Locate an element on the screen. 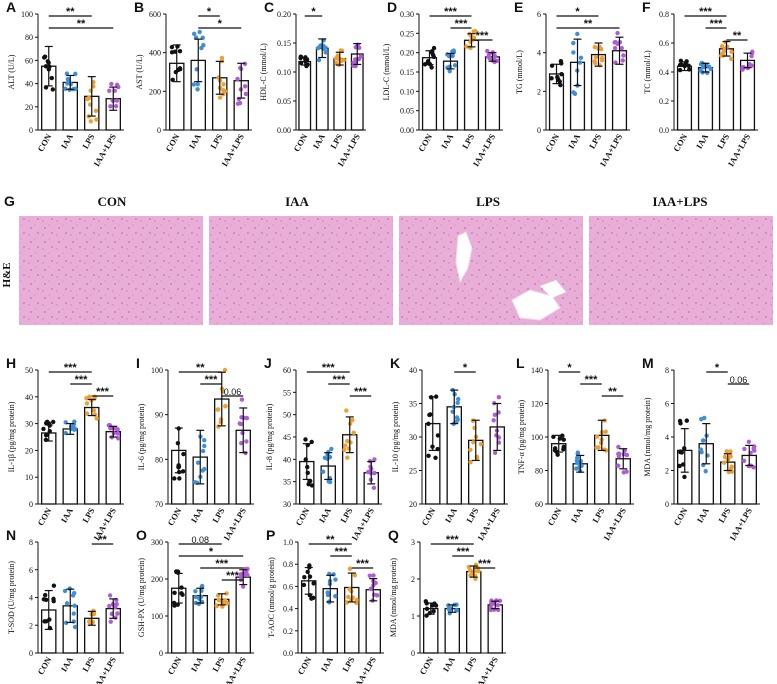 The image size is (777, 684). data-point-C-CON is located at coordinates (300, 58).